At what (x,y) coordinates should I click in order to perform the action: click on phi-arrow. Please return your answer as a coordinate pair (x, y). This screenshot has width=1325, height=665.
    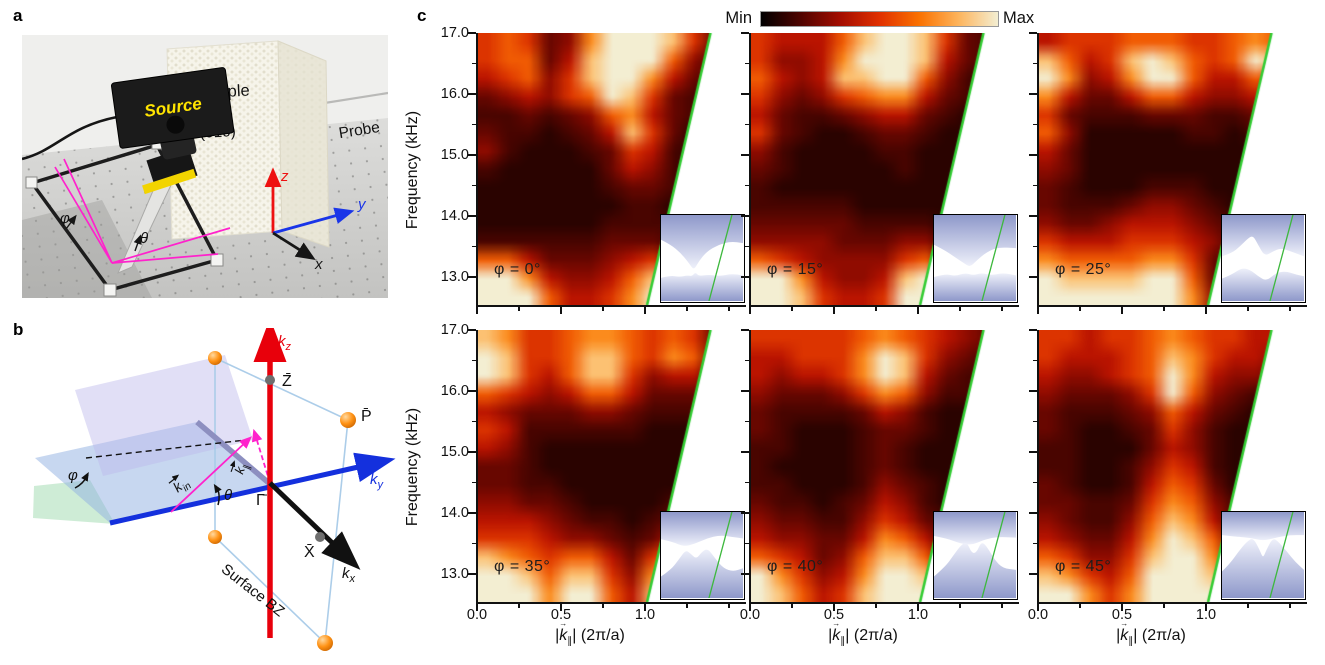
    Looking at the image, I should click on (81, 480).